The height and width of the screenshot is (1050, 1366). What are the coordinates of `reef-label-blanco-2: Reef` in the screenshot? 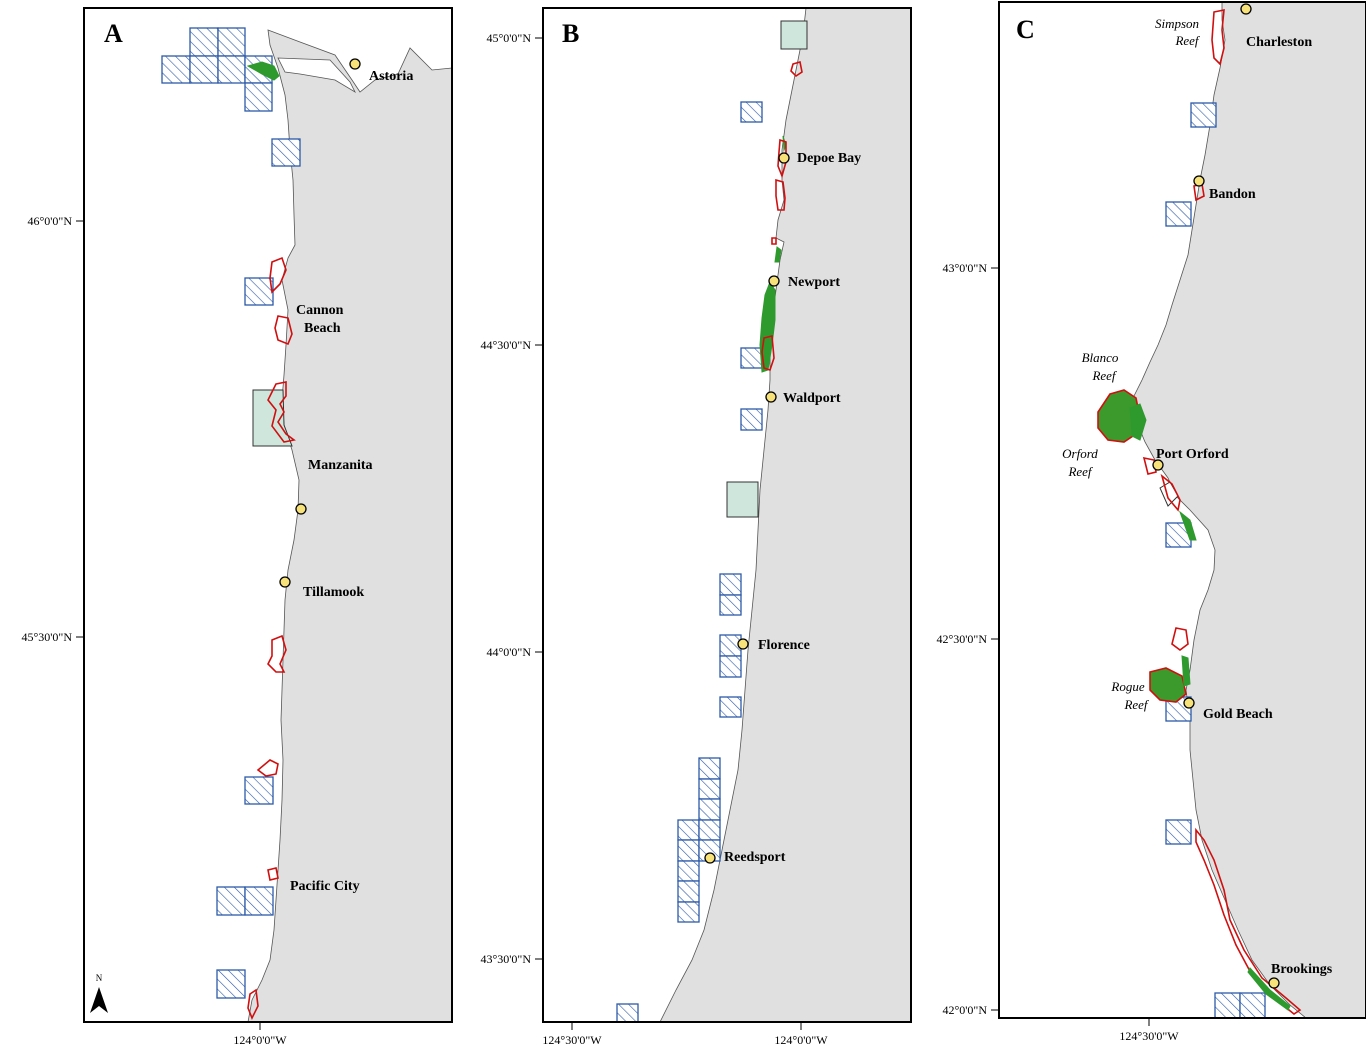 It's located at (1104, 375).